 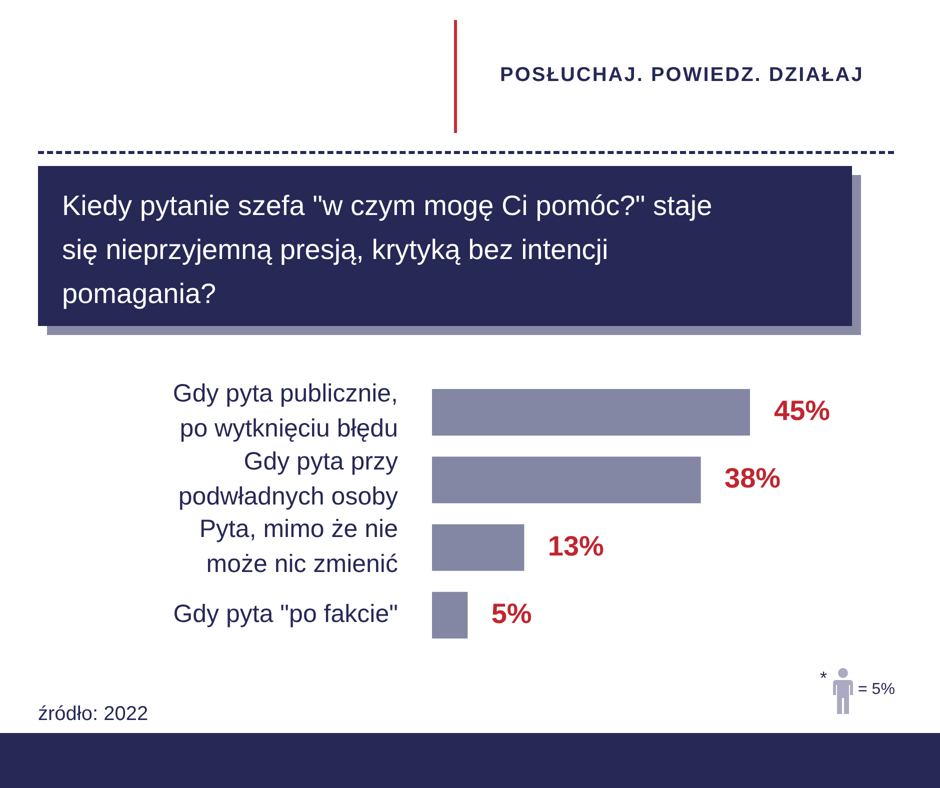 I want to click on data-label: 5%, so click(x=511, y=613).